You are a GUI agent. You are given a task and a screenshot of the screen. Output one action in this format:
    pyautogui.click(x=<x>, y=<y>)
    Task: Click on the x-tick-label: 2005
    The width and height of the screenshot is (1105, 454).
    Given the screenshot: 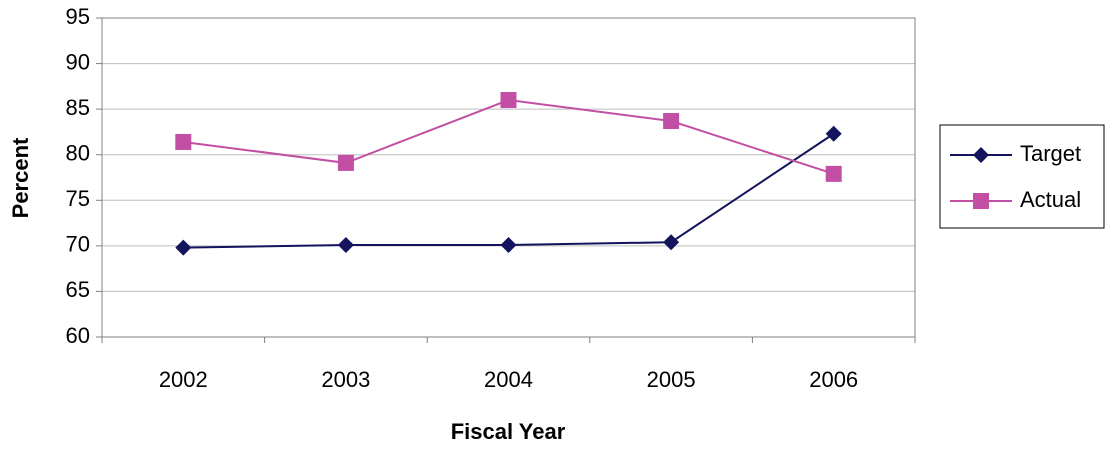 What is the action you would take?
    pyautogui.click(x=671, y=379)
    